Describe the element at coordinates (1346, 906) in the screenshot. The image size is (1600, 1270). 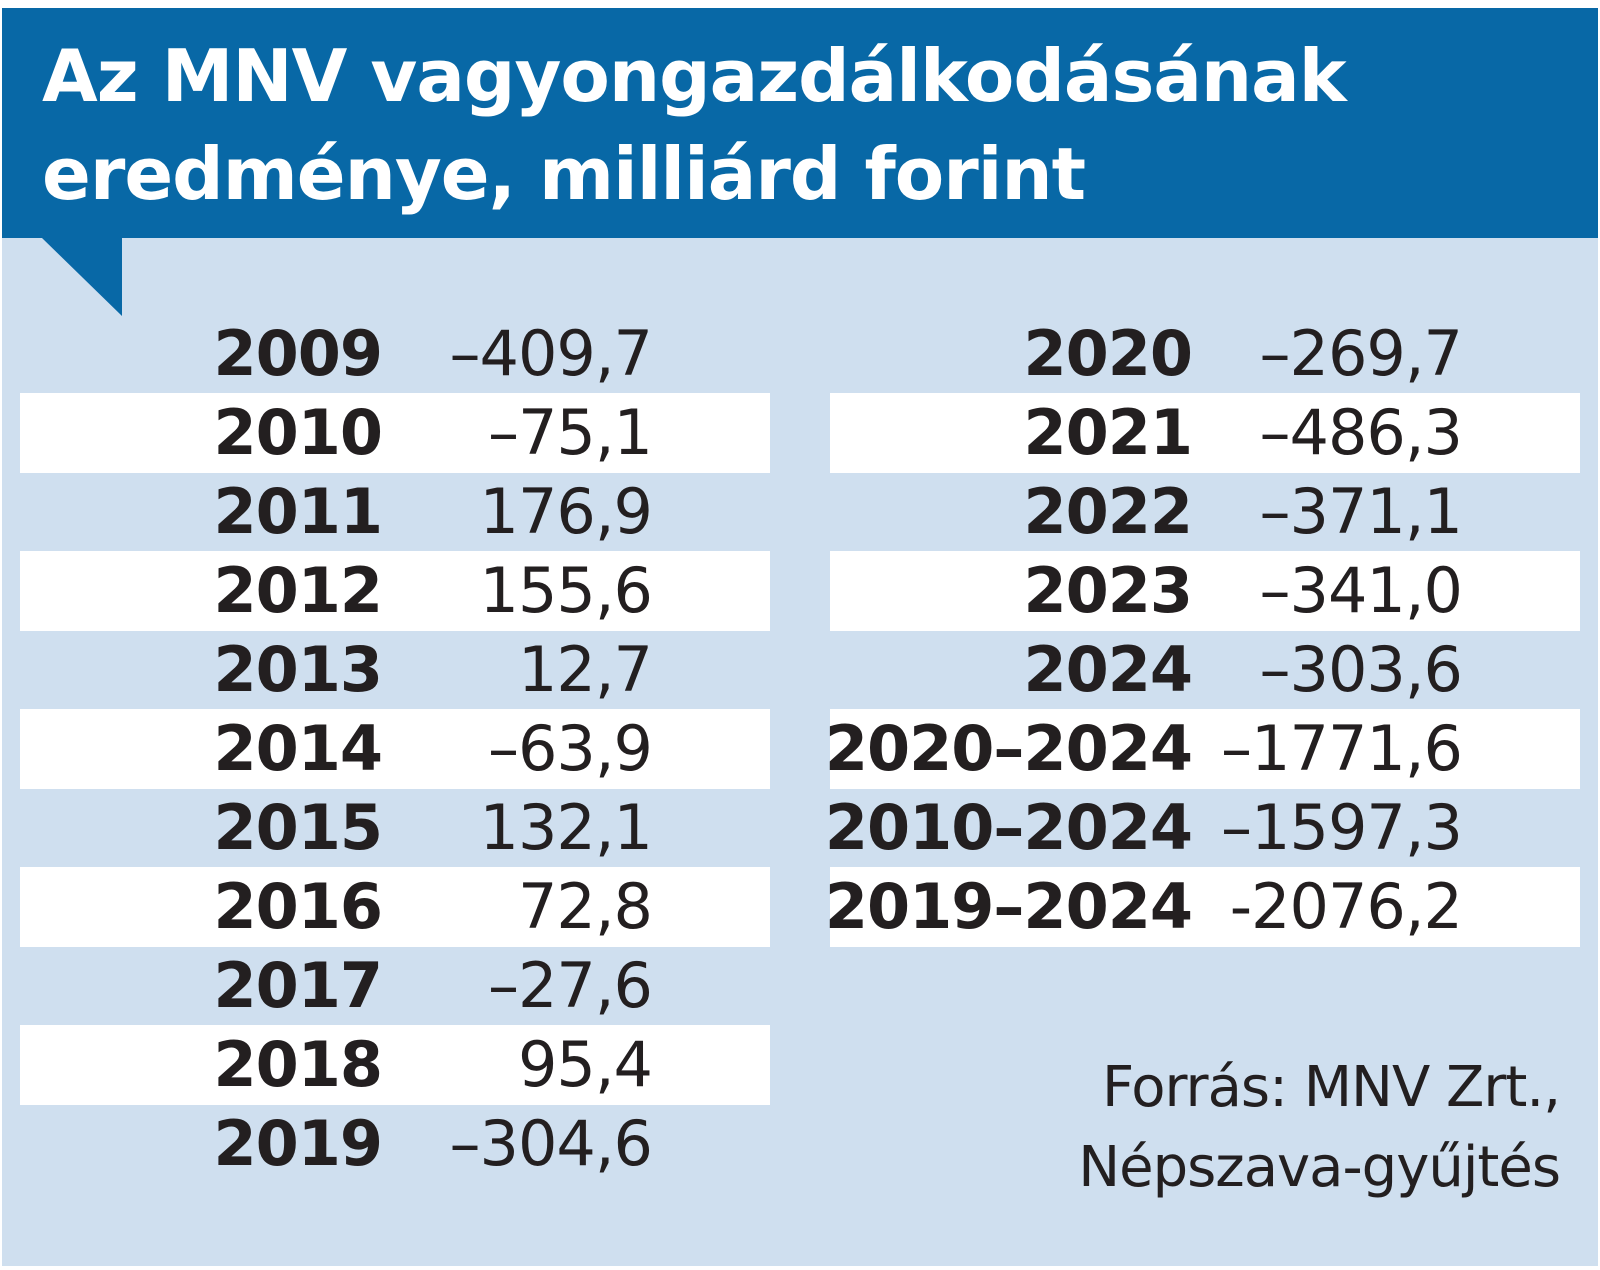
I see `right-row-value: -2076,2` at that location.